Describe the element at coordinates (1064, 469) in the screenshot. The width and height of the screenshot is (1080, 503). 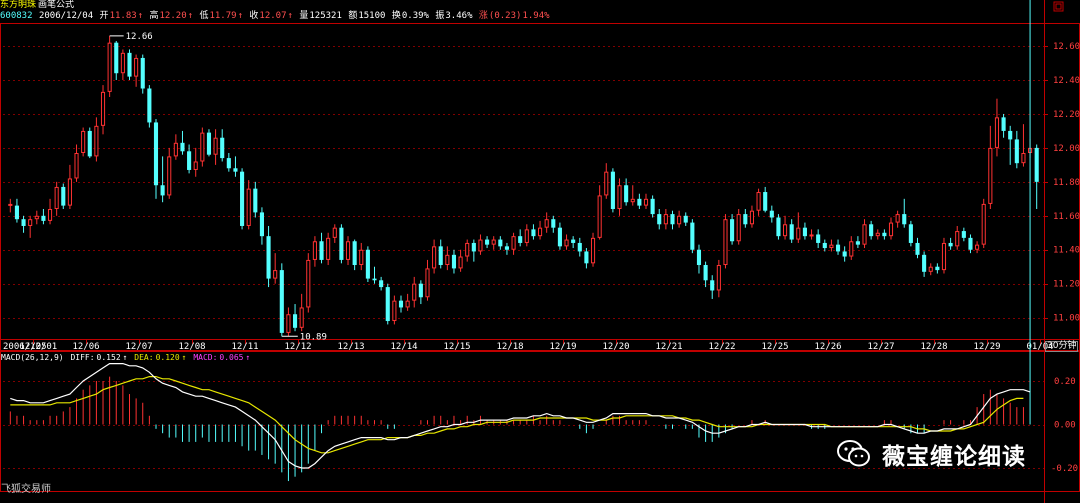
I see `macd-axis-label: -0.20` at that location.